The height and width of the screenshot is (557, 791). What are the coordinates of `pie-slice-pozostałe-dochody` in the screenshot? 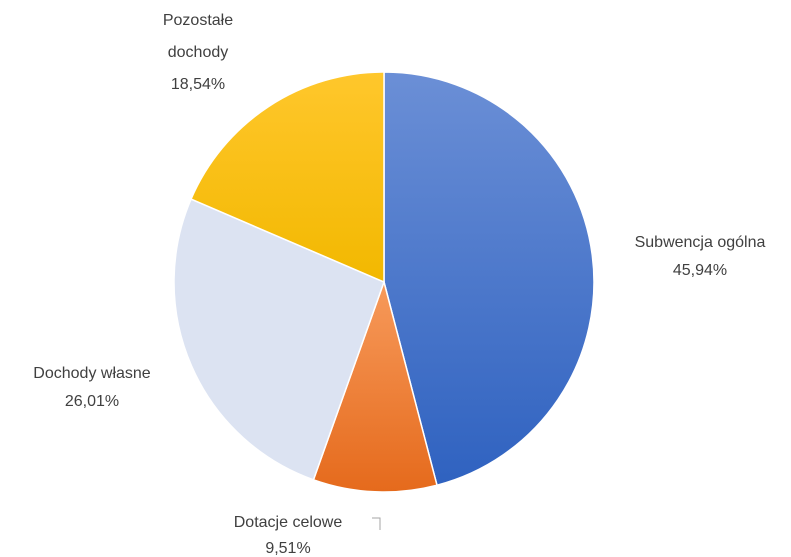 It's located at (287, 177).